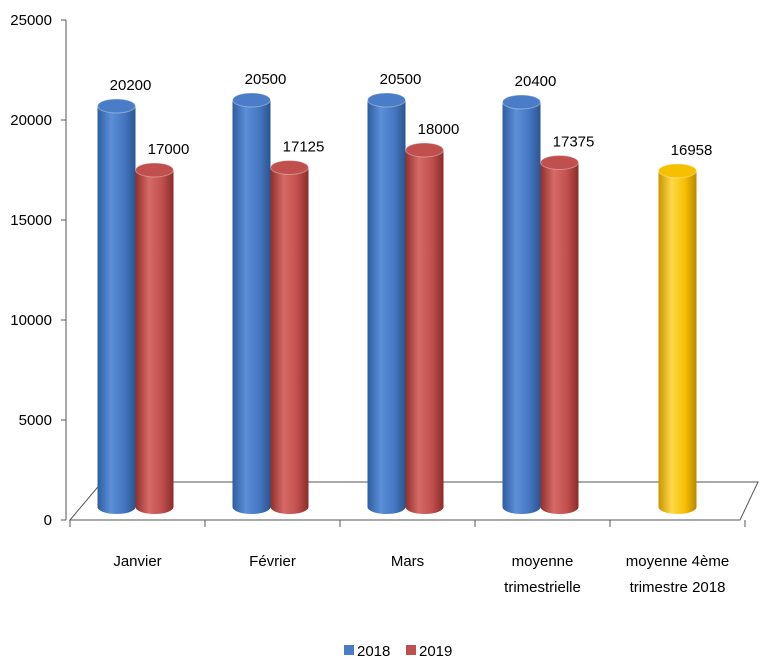 This screenshot has width=763, height=671. What do you see at coordinates (677, 561) in the screenshot?
I see `x-category-label: moyenne 4ème` at bounding box center [677, 561].